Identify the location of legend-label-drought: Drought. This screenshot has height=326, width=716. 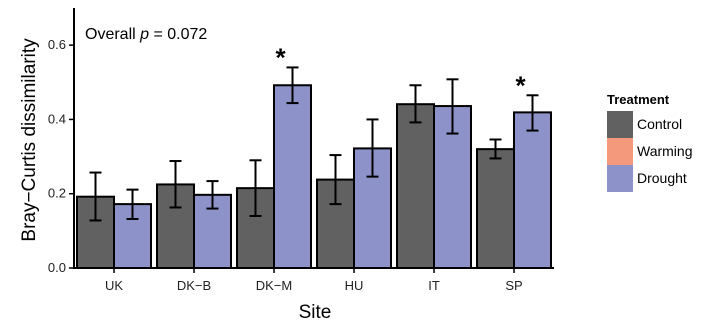
(662, 178).